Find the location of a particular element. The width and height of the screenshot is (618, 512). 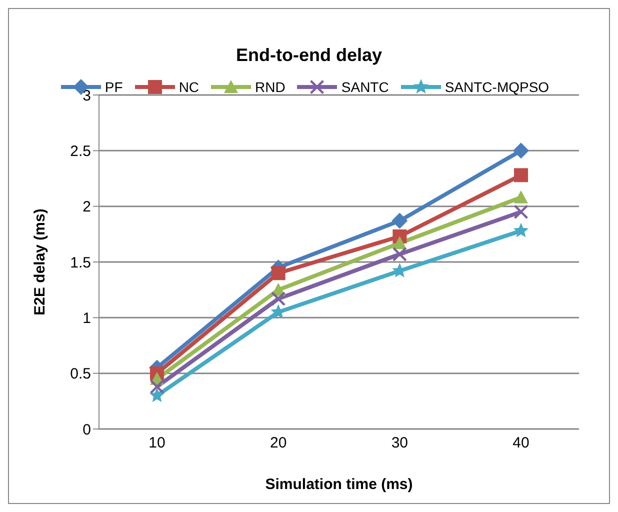

chart-title: End-to-end delay is located at coordinates (308, 56).